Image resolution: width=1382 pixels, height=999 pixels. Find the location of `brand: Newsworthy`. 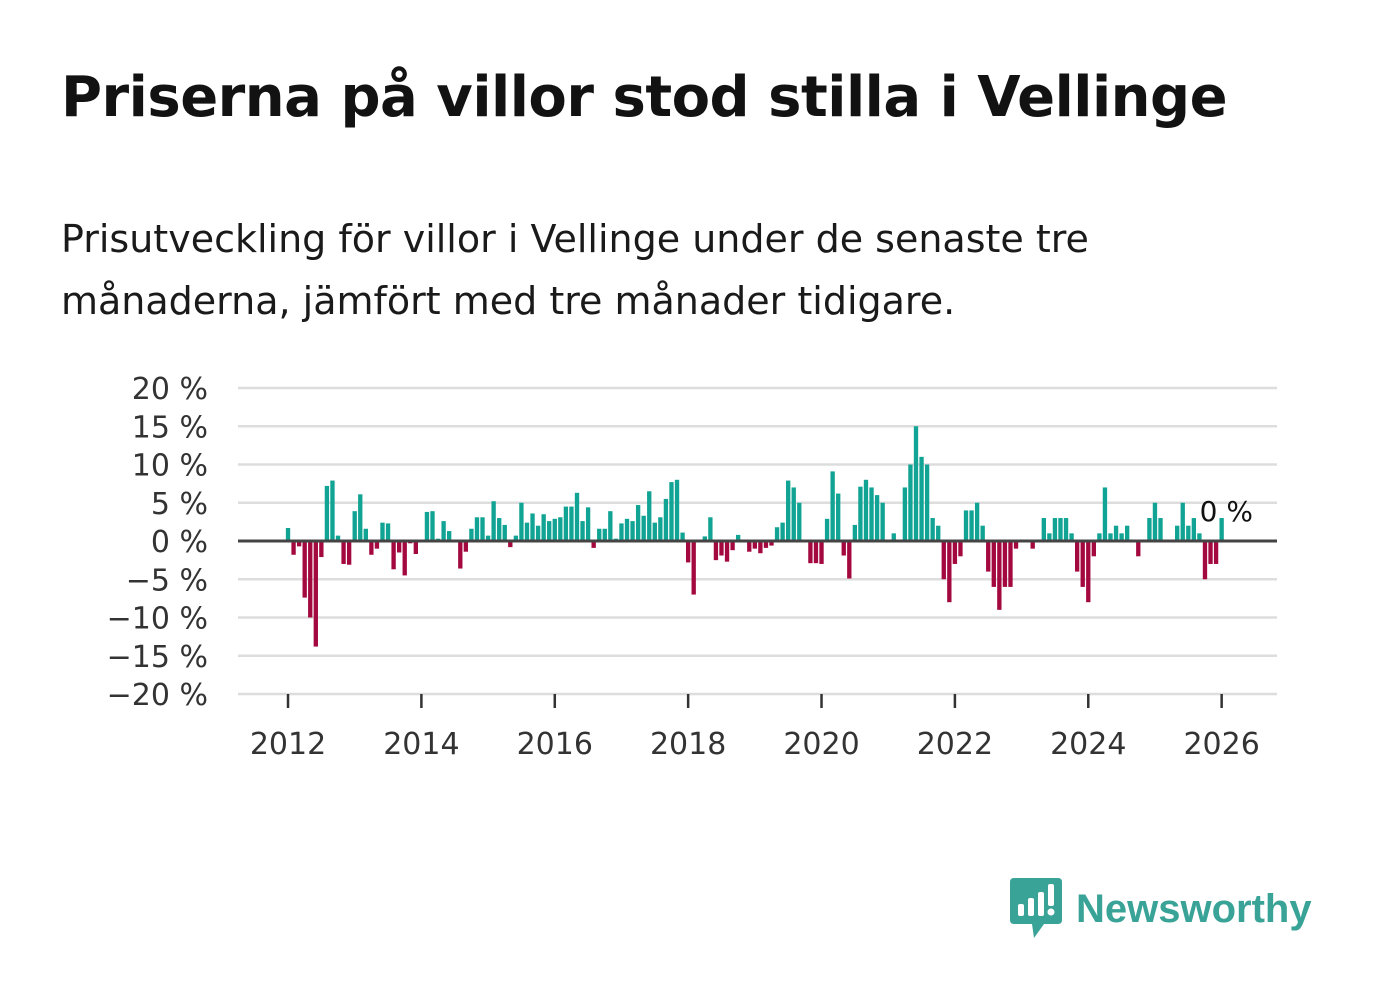

brand: Newsworthy is located at coordinates (1161, 909).